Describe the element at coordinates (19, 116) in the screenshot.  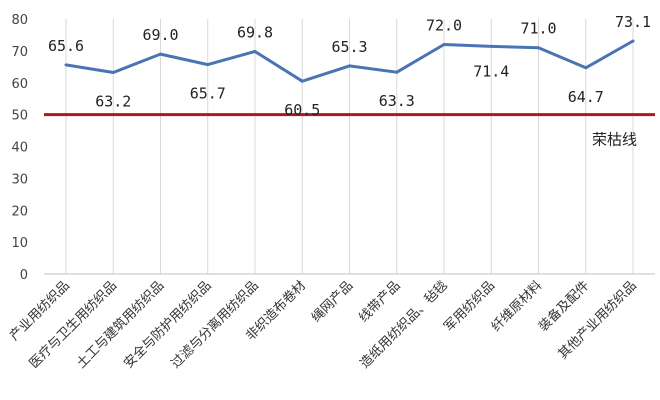
I see `y-tick-label: 50` at that location.